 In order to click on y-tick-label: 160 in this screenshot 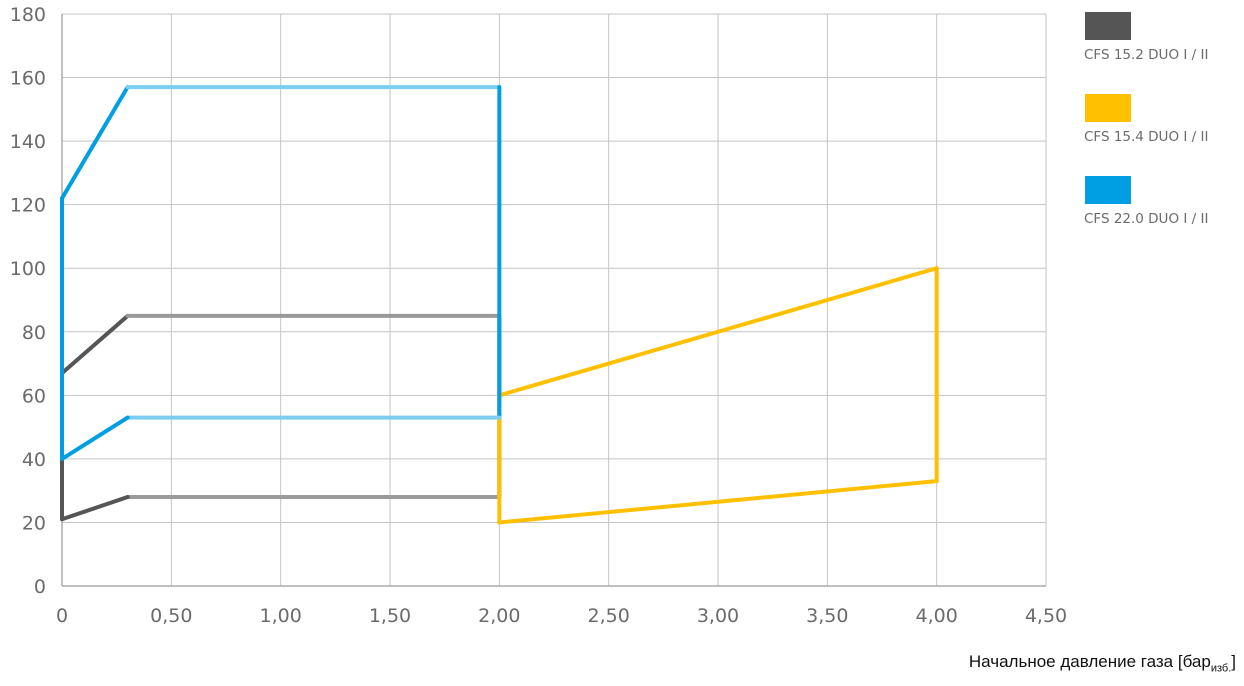, I will do `click(28, 79)`.